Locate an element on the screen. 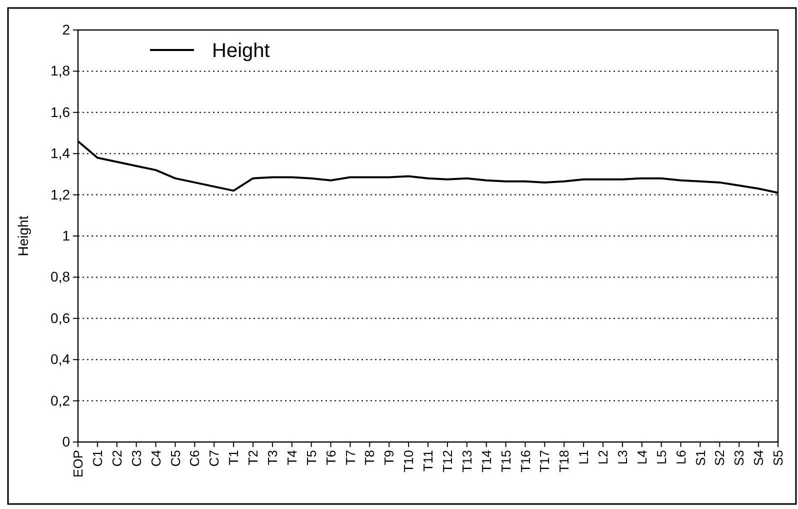  y-tick-label: 0 is located at coordinates (66, 441).